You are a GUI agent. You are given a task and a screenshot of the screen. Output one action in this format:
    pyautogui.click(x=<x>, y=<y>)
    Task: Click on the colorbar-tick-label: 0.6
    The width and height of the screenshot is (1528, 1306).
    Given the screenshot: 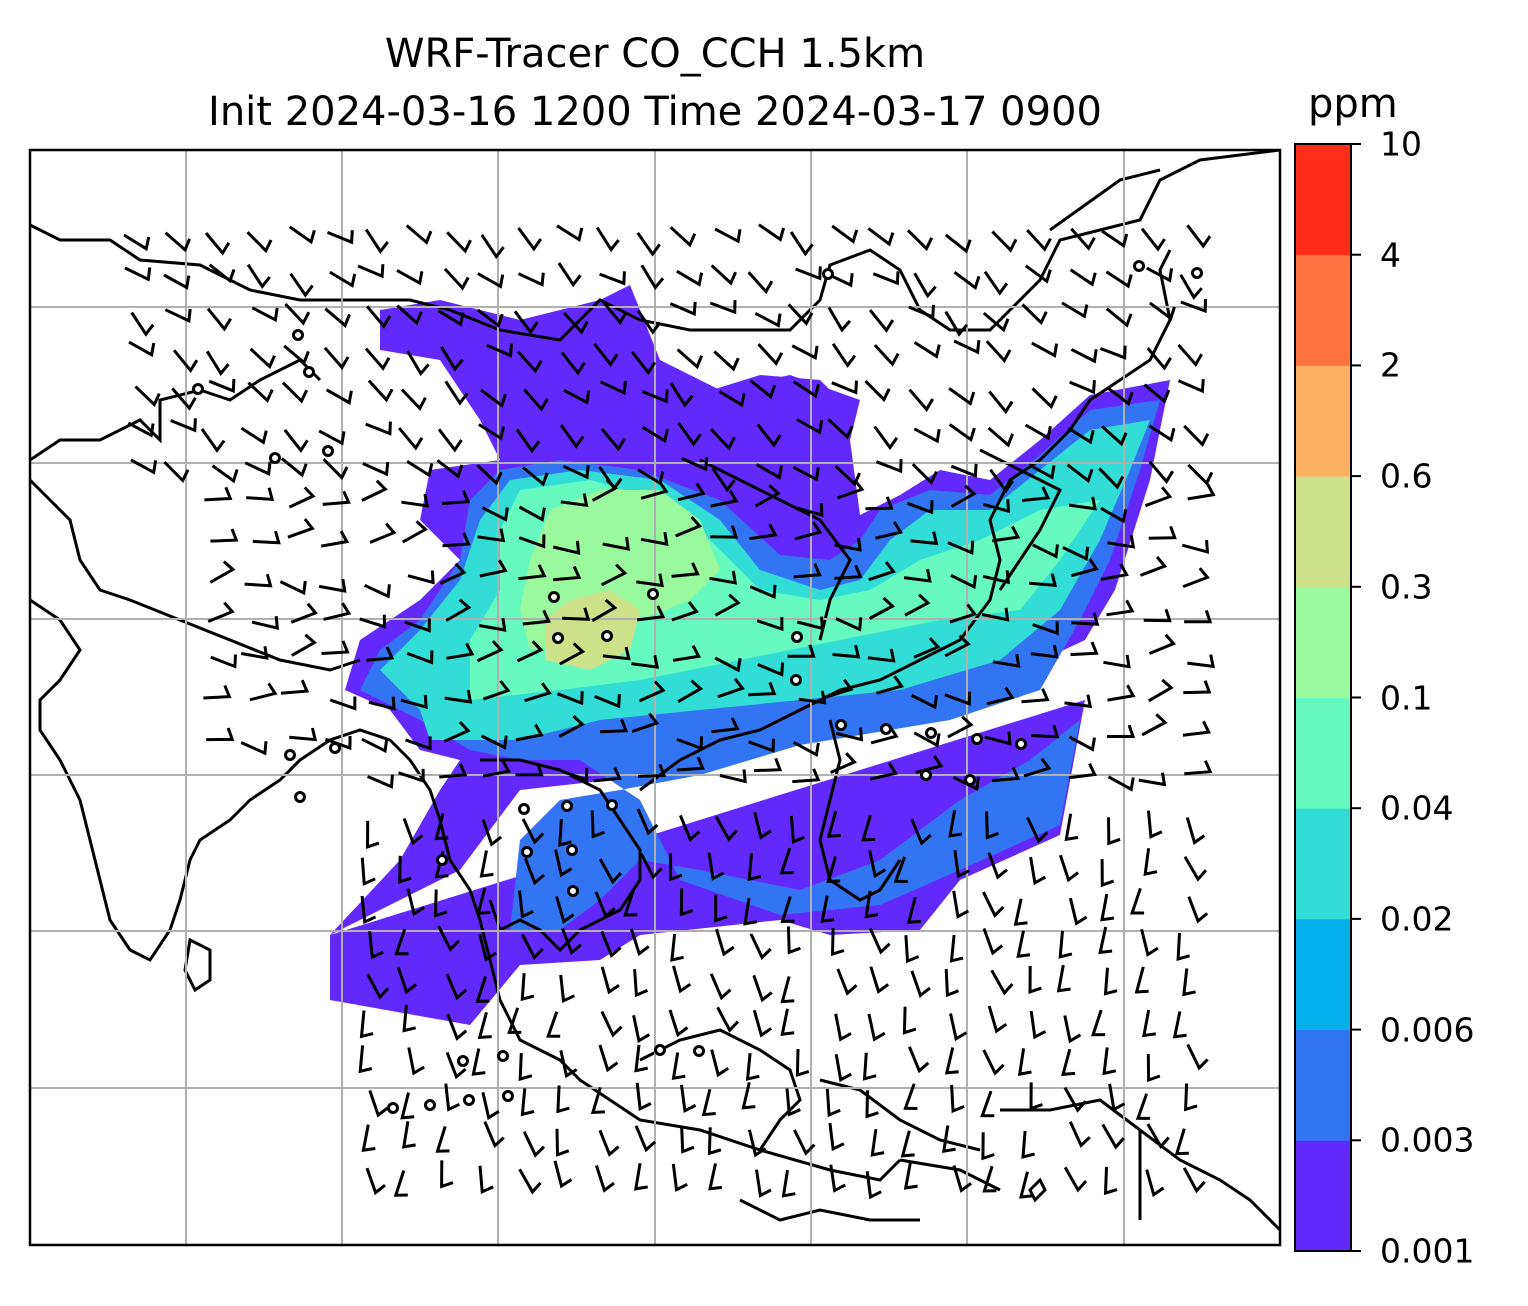 What is the action you would take?
    pyautogui.click(x=1406, y=476)
    